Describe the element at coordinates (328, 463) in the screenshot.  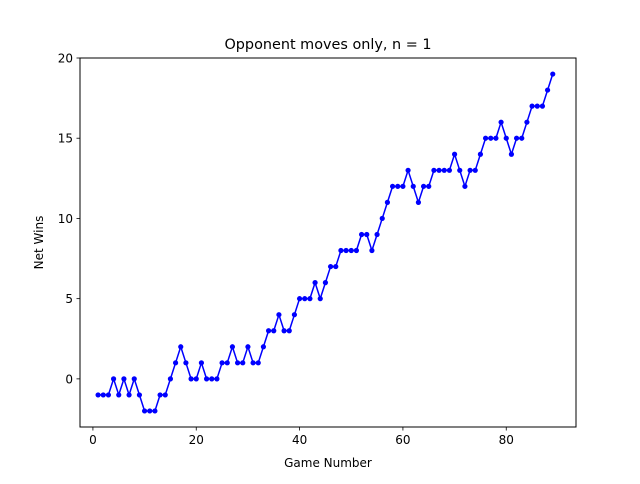
I see `x-axis-label: Game Number` at that location.